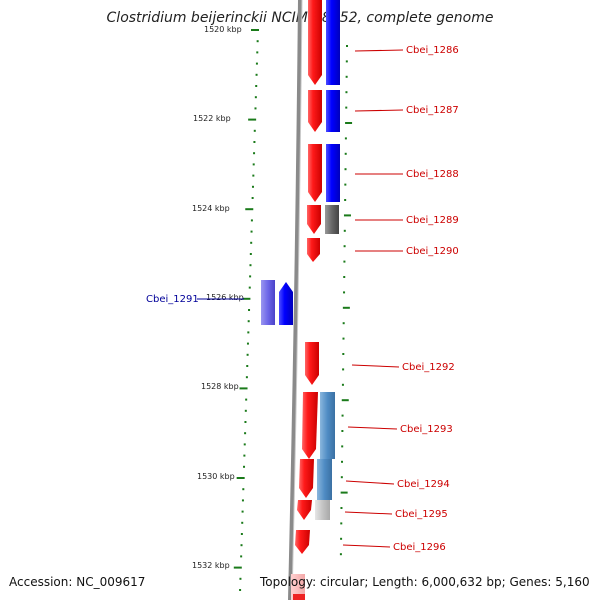 The height and width of the screenshot is (600, 600). I want to click on gene-cbei-1295-arrow, so click(304, 510).